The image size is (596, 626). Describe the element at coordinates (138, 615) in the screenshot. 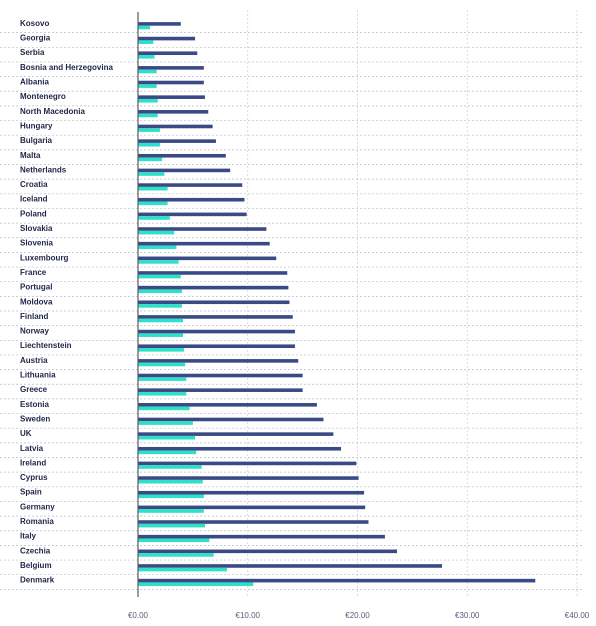

I see `x-tick-label: €0.00` at that location.